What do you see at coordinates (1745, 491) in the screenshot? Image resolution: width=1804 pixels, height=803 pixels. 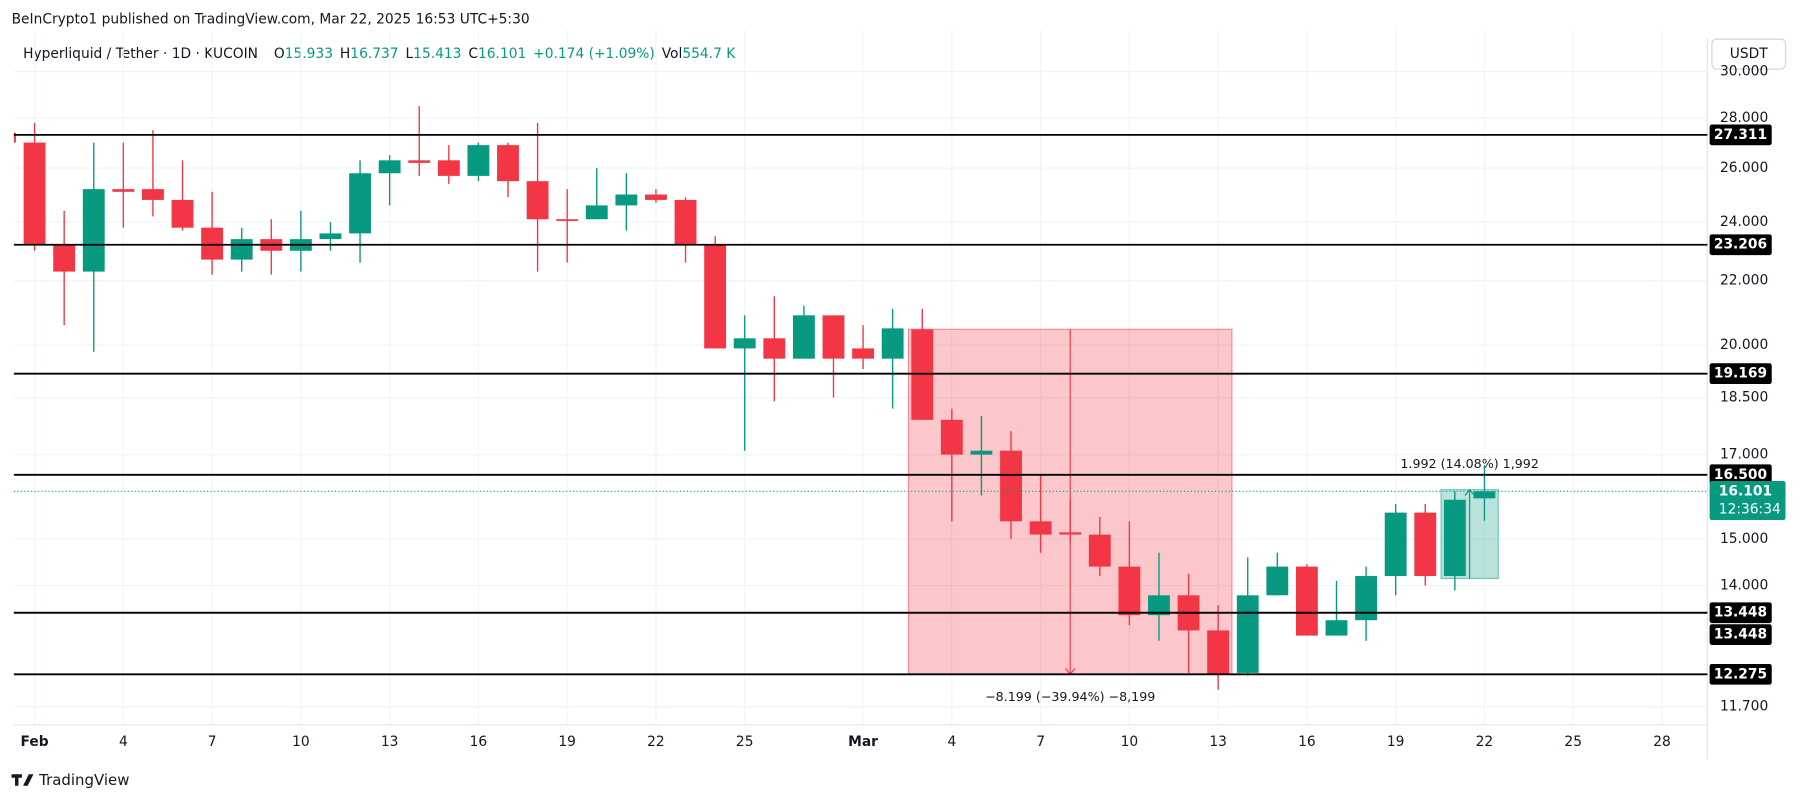 I see `last-price-label: 16.101` at bounding box center [1745, 491].